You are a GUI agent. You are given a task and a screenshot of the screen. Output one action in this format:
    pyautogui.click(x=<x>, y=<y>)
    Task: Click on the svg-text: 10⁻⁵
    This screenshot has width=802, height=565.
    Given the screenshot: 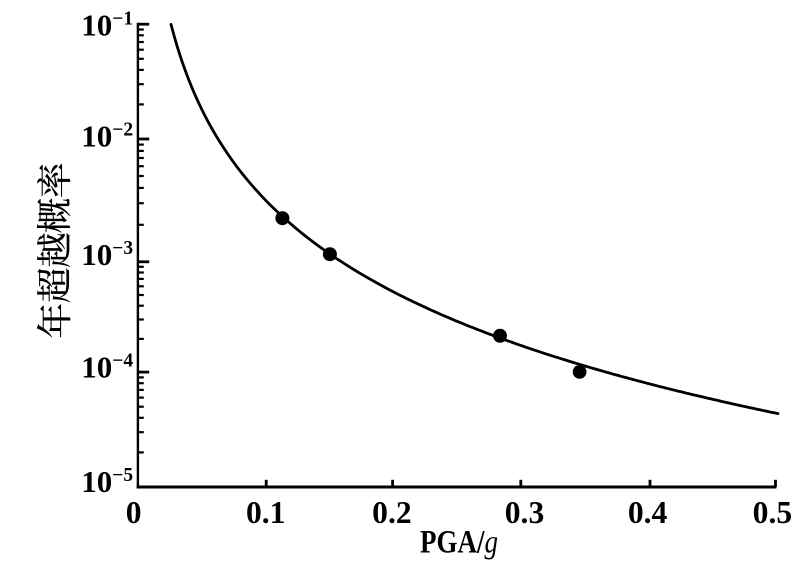 What is the action you would take?
    pyautogui.click(x=107, y=481)
    